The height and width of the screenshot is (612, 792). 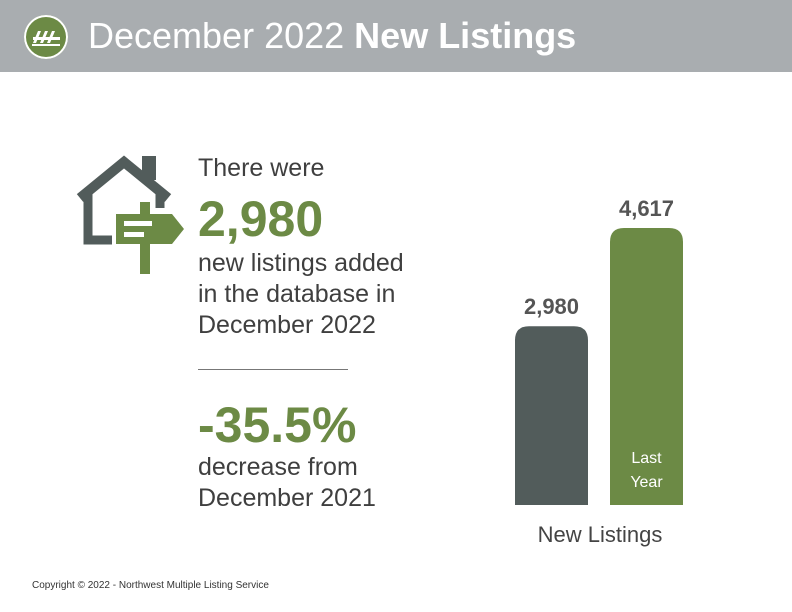 I want to click on intro-text: There were, so click(x=261, y=168).